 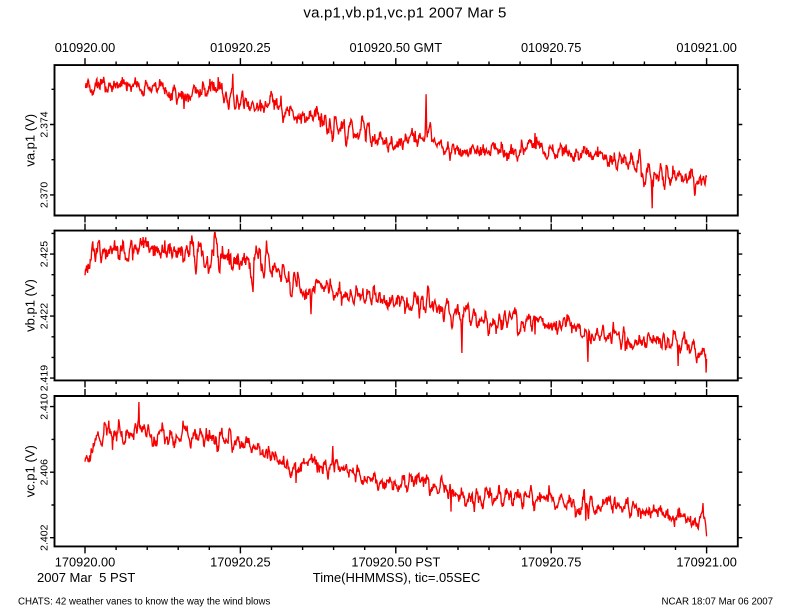 What do you see at coordinates (30, 140) in the screenshot?
I see `svg-text: va.p1 (V)` at bounding box center [30, 140].